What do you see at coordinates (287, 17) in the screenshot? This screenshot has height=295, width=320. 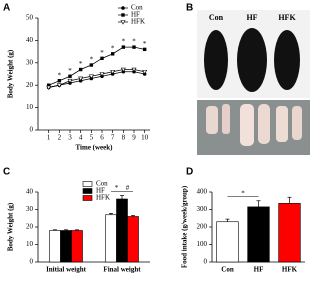 I see `photo-label: HFK` at bounding box center [287, 17].